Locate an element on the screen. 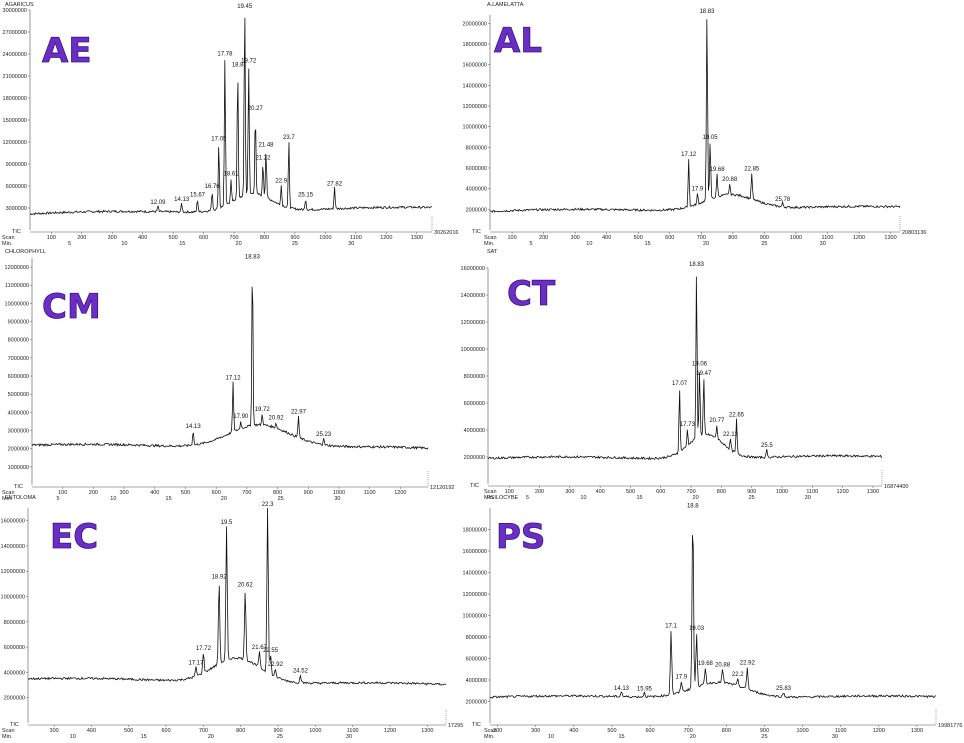 The image size is (964, 743). peak-label: 22.9 is located at coordinates (281, 181).